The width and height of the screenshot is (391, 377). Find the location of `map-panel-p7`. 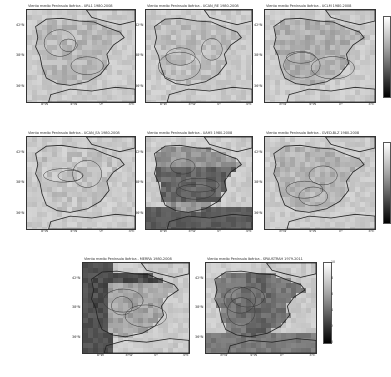

map-panel-p7 is located at coordinates (136, 308).